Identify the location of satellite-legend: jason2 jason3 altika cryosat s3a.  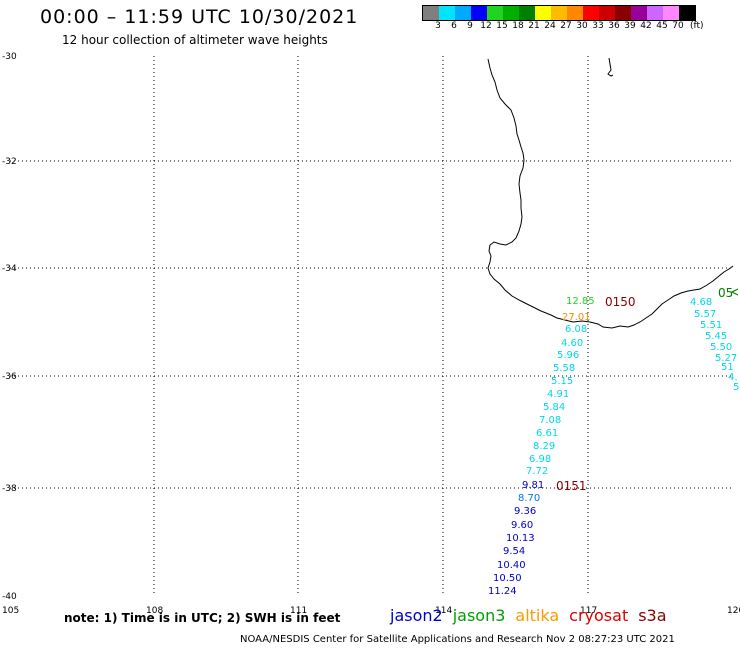
(533, 615).